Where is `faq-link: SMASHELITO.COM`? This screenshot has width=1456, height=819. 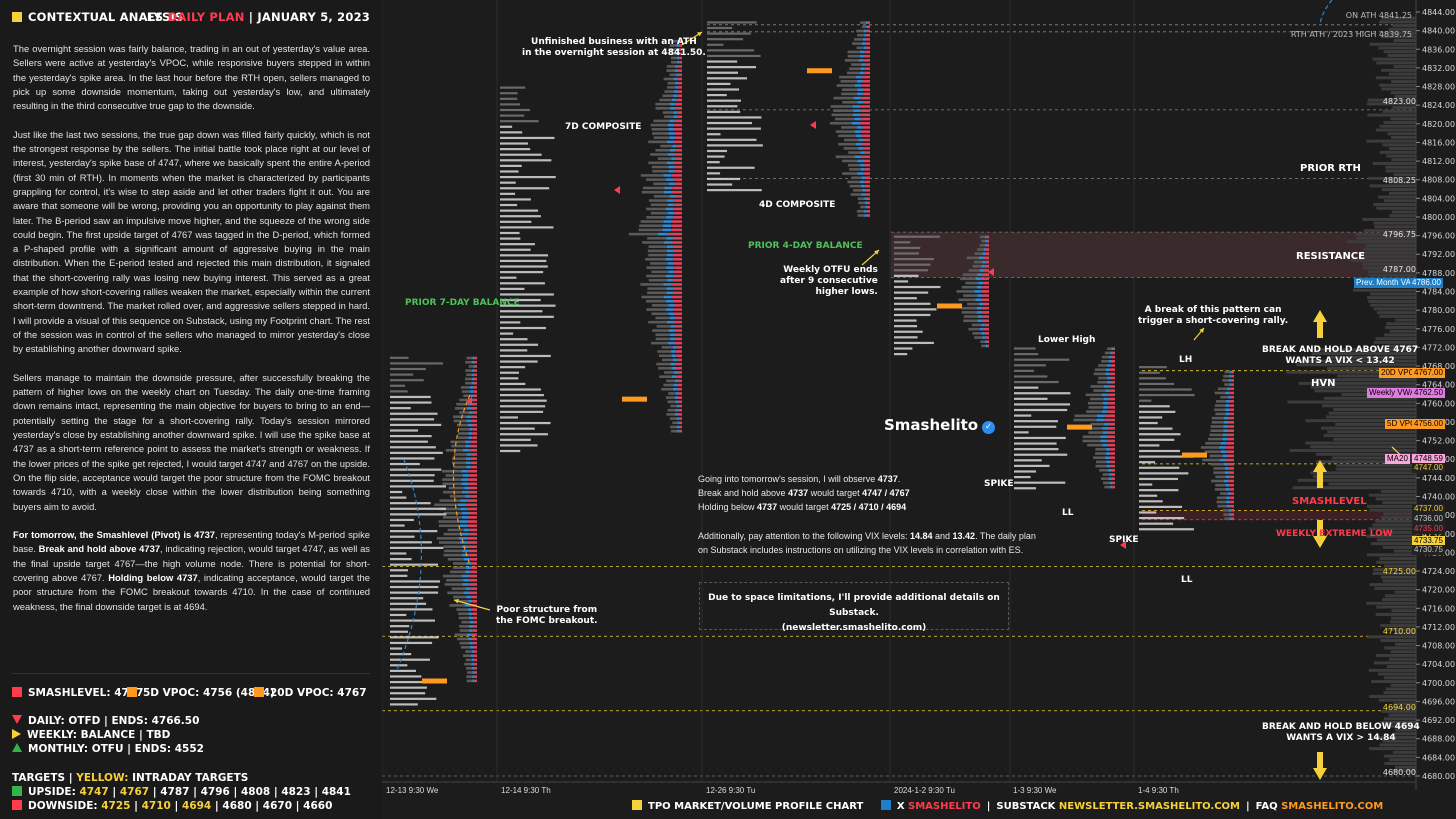 faq-link: SMASHELITO.COM is located at coordinates (1332, 806).